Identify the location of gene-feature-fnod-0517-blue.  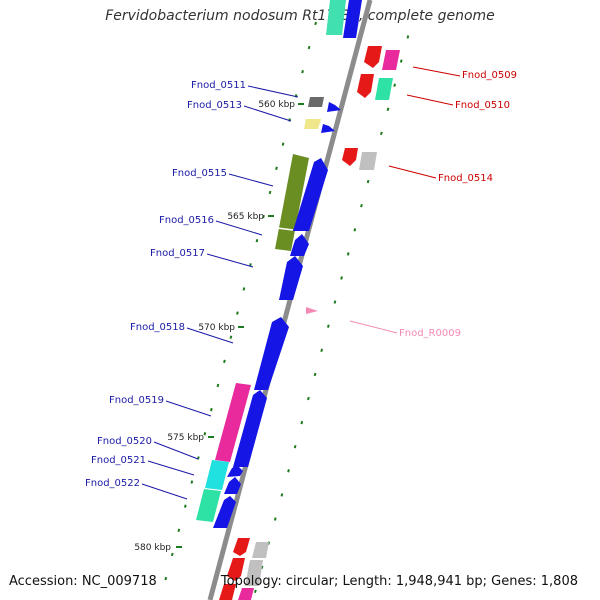
(291, 278).